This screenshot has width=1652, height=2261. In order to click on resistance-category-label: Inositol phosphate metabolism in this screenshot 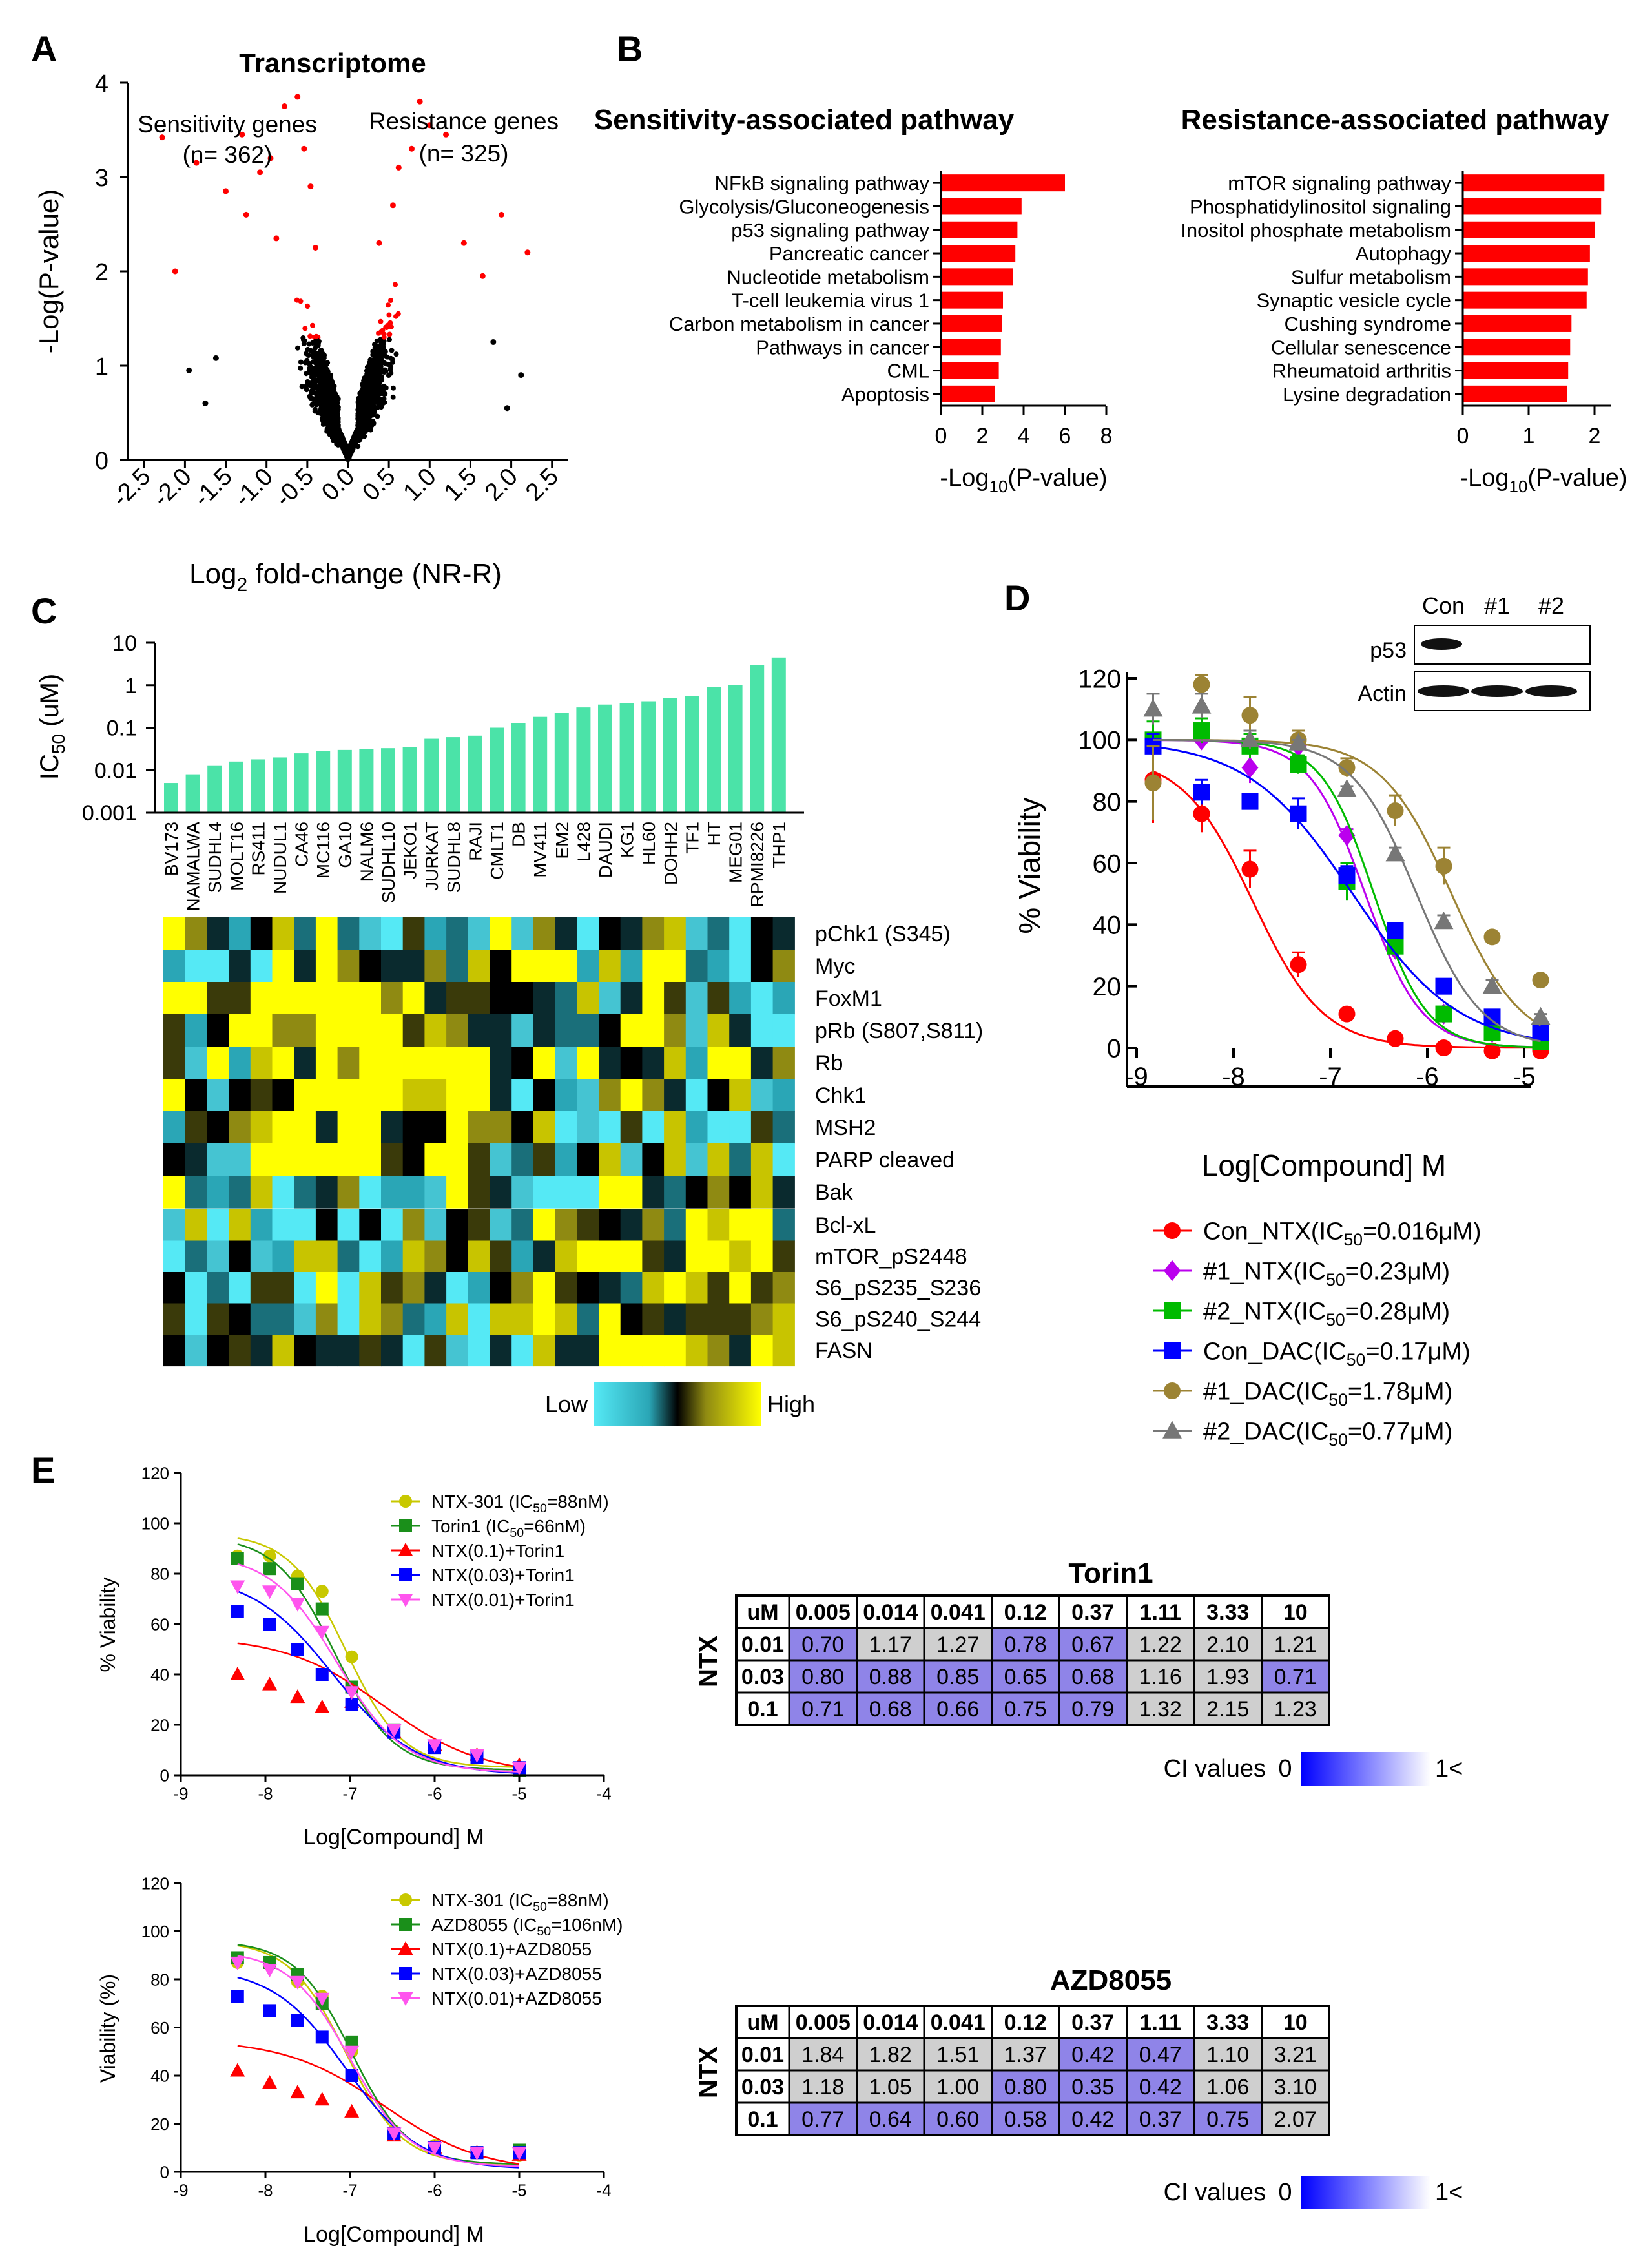, I will do `click(1316, 231)`.